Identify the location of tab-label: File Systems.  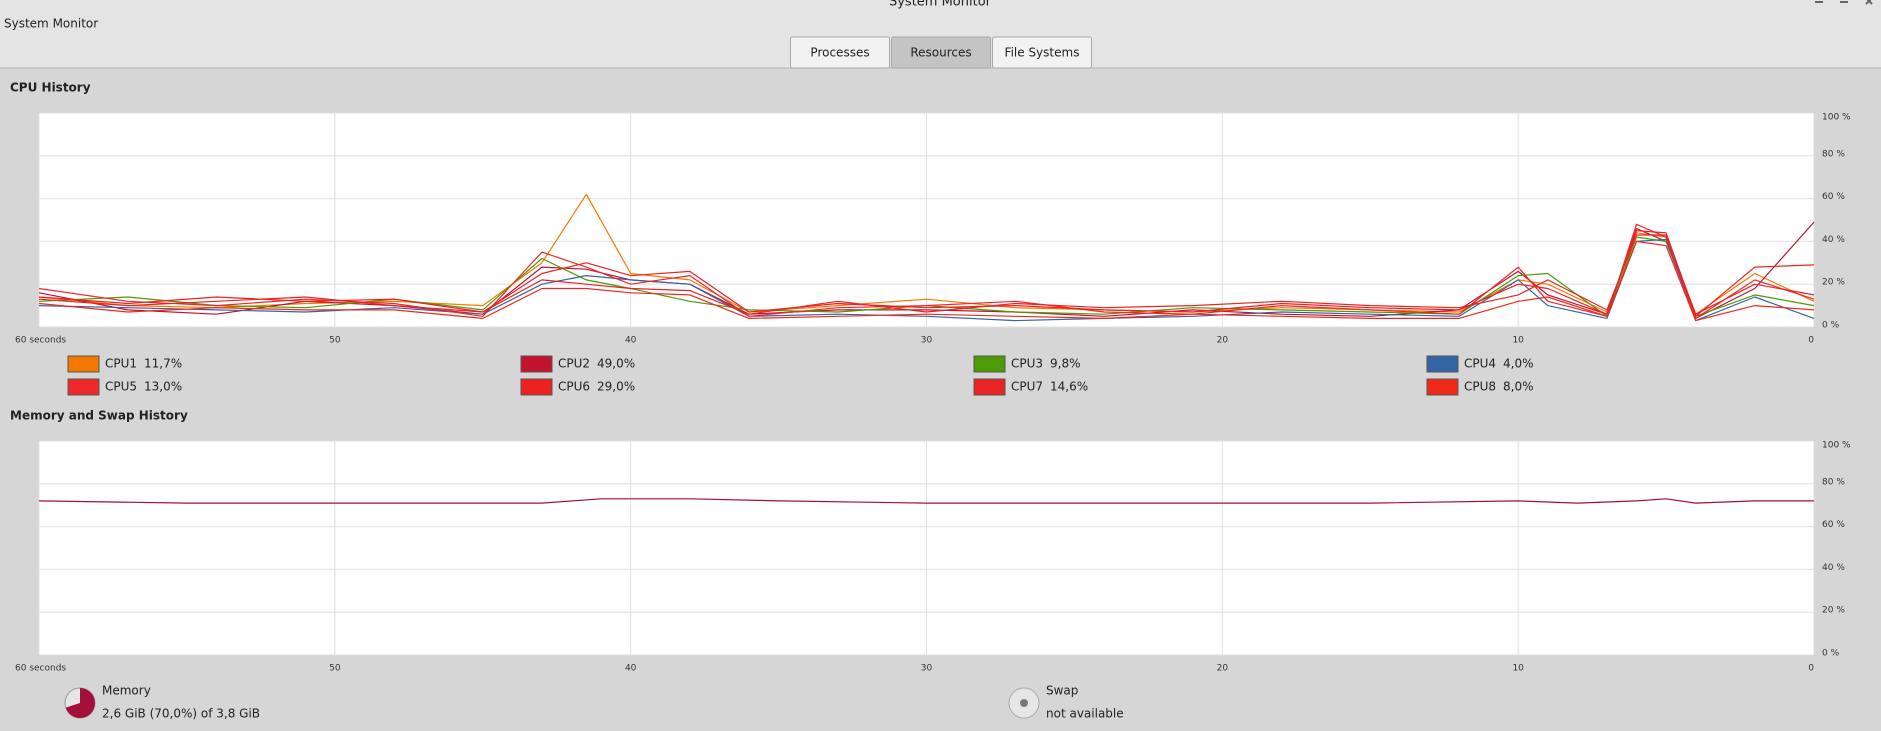
(1042, 53).